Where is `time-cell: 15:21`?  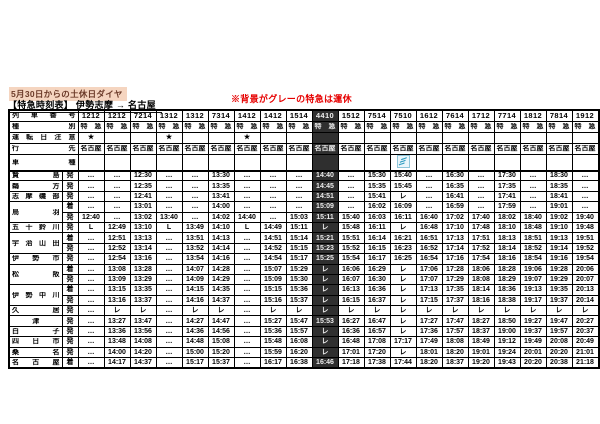 time-cell: 15:21 is located at coordinates (325, 238).